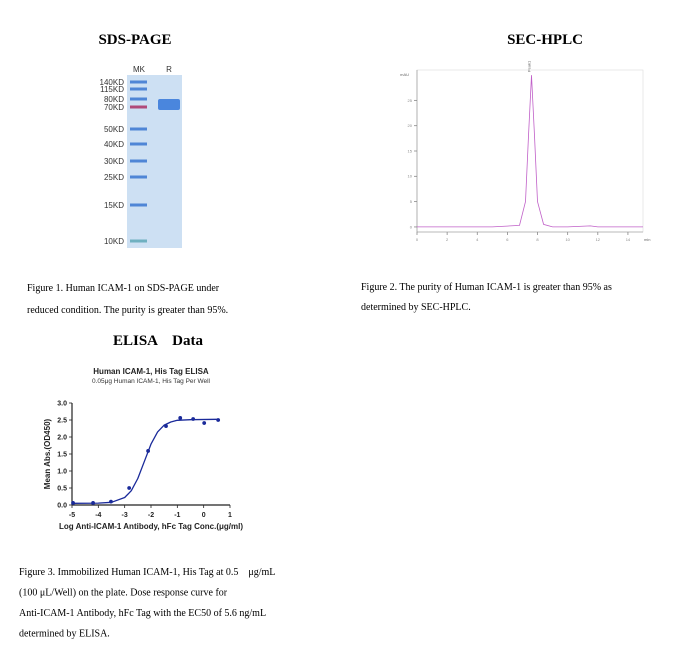 This screenshot has width=696, height=663. I want to click on caption: Figure 1. Human ICAM-1 on SDS-PAGE under, so click(123, 288).